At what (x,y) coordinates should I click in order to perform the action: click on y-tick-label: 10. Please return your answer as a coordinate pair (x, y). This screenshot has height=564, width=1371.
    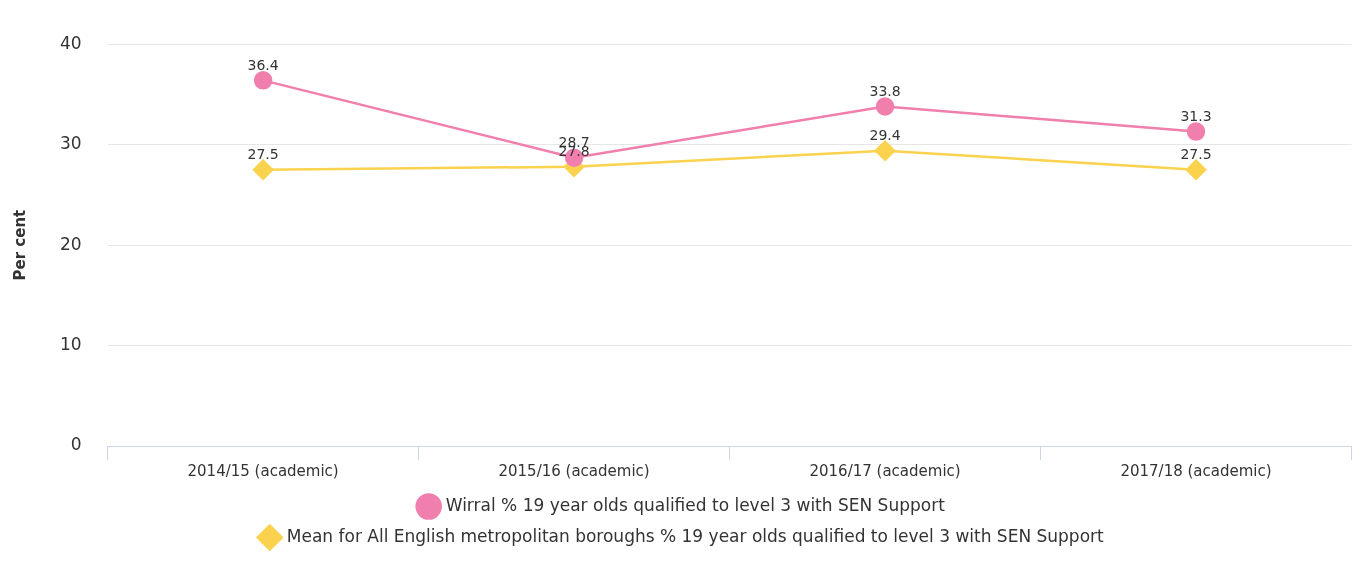
    Looking at the image, I should click on (70, 343).